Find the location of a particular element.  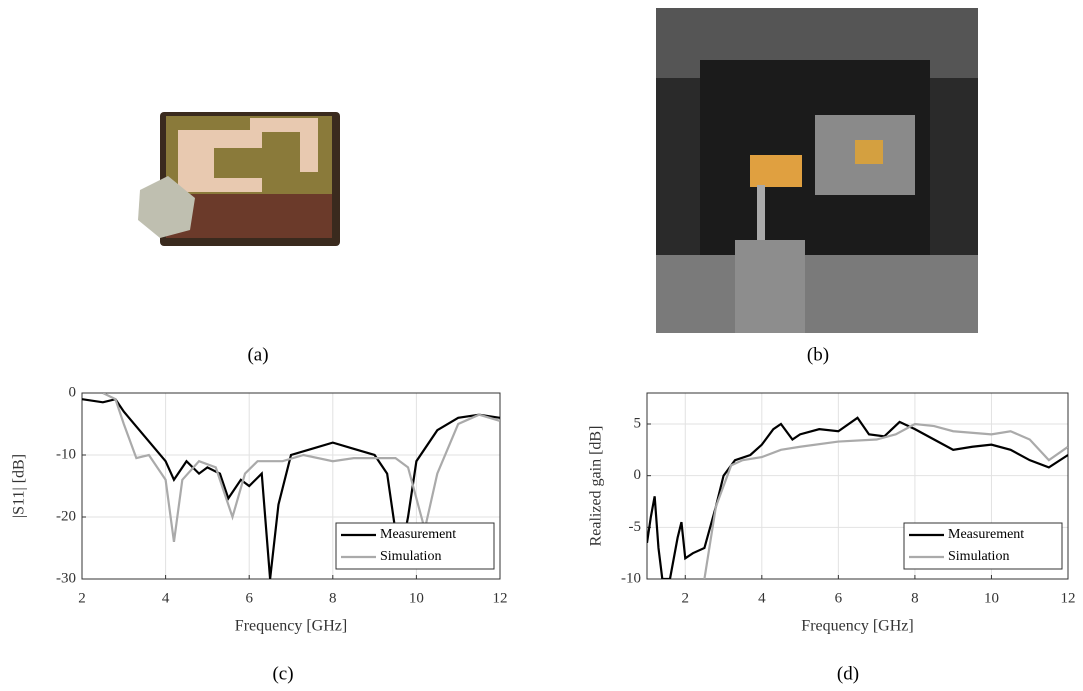

chamber-photo is located at coordinates (817, 170).